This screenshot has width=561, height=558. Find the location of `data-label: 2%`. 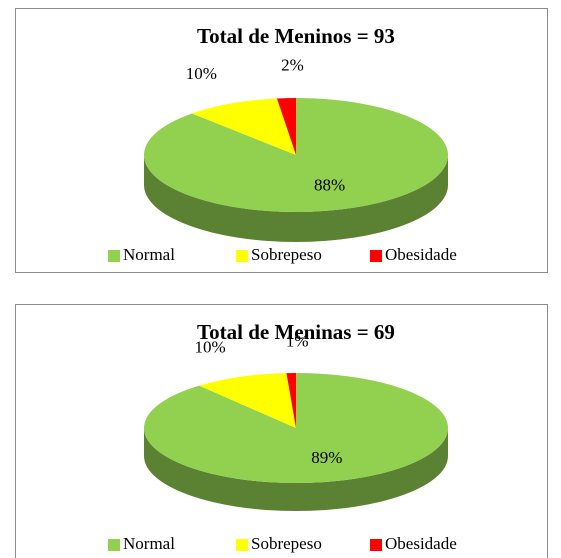

data-label: 2% is located at coordinates (292, 65).